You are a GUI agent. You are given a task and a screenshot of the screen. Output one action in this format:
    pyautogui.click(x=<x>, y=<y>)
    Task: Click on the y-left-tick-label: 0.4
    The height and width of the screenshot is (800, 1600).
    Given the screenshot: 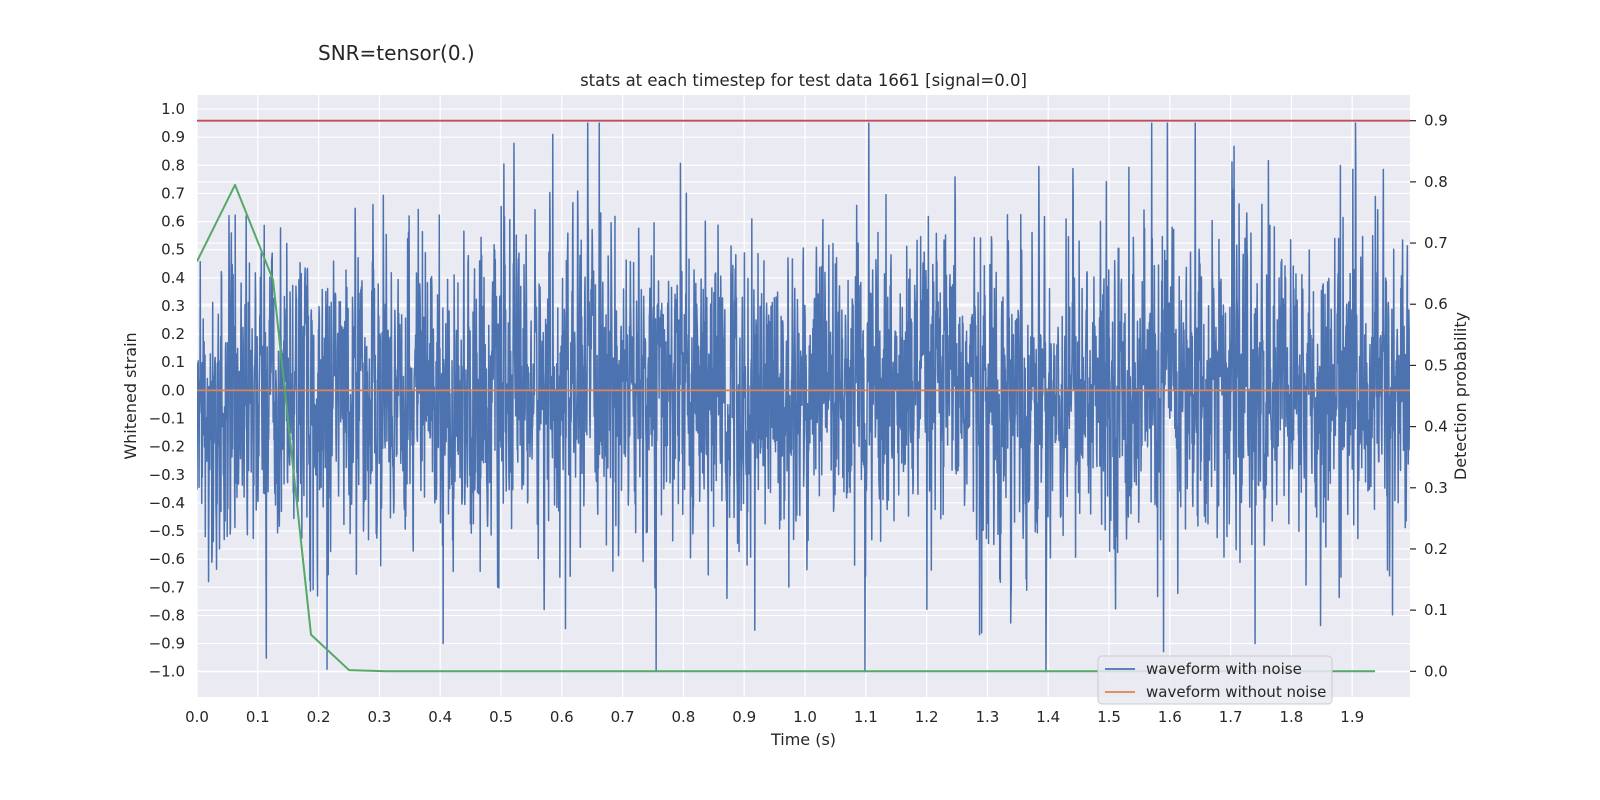 What is the action you would take?
    pyautogui.click(x=173, y=278)
    